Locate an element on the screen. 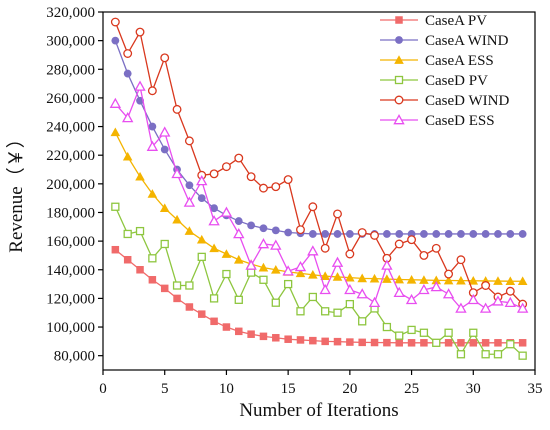  y-tick-label: 180,000 is located at coordinates (70, 213).